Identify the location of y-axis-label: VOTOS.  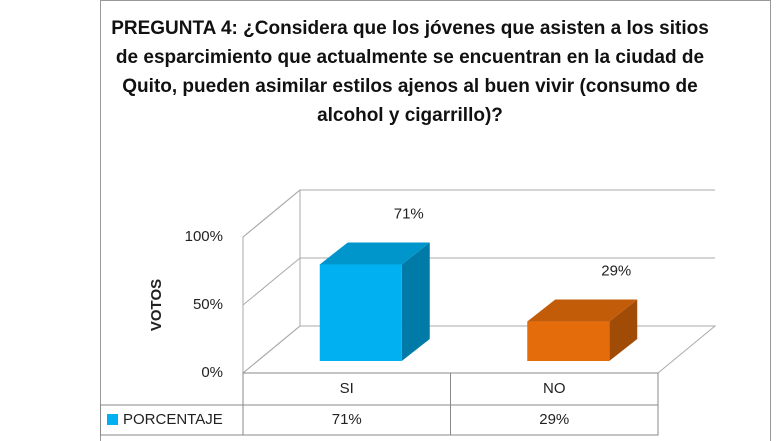
(156, 305).